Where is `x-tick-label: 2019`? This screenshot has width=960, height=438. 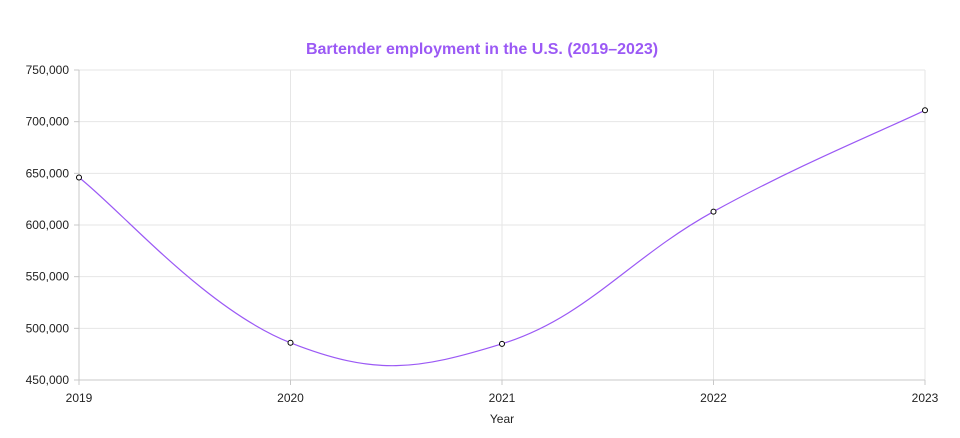 x-tick-label: 2019 is located at coordinates (79, 398).